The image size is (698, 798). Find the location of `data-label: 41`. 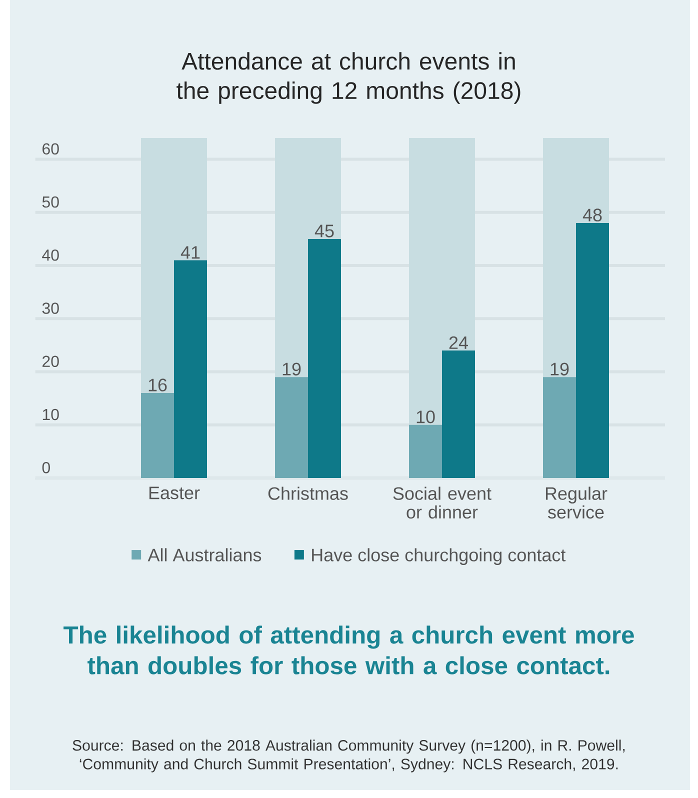

data-label: 41 is located at coordinates (190, 252).